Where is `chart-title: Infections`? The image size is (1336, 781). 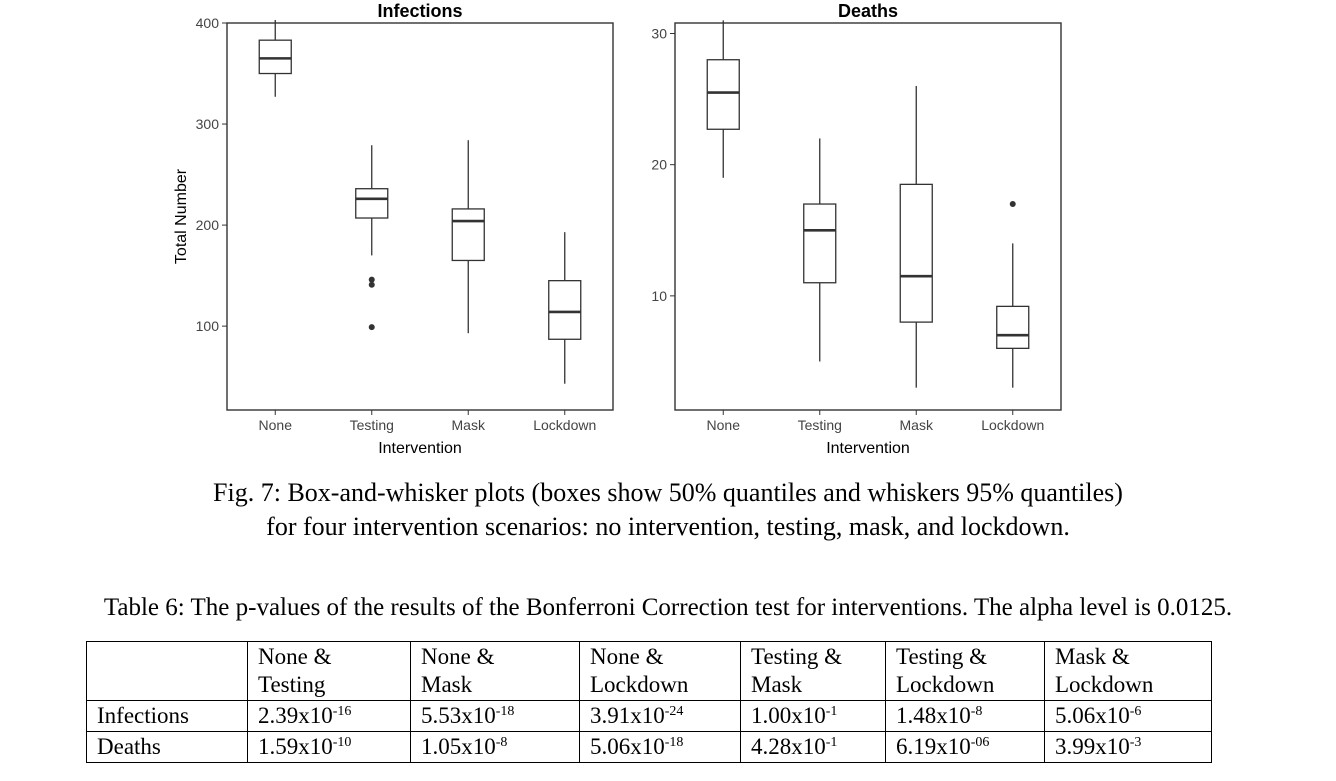
chart-title: Infections is located at coordinates (419, 11).